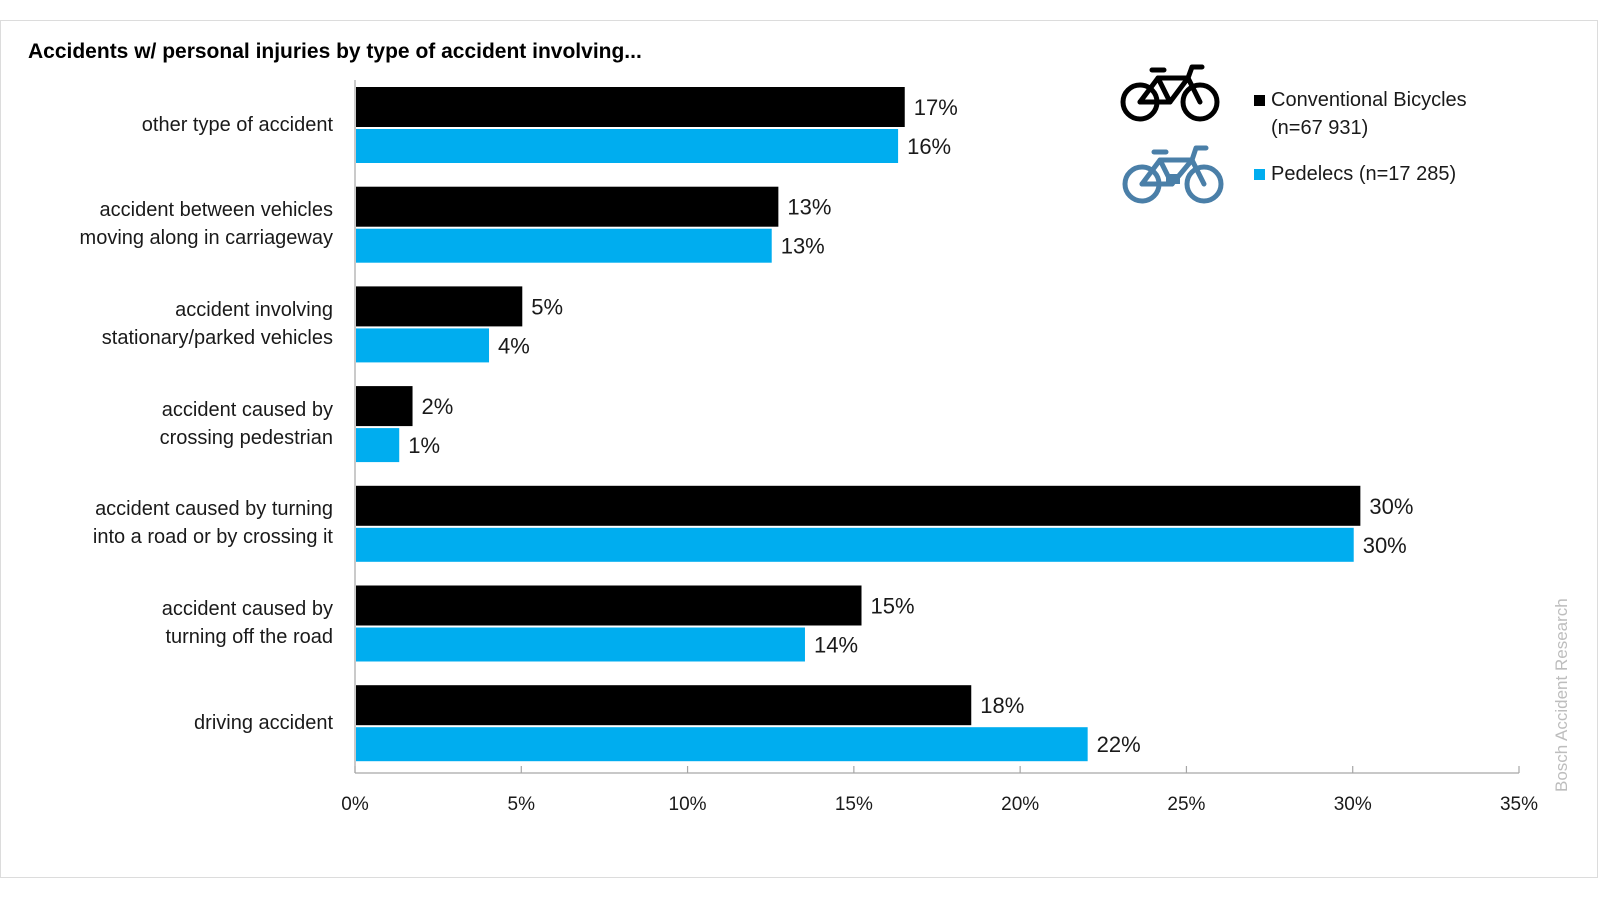 The height and width of the screenshot is (900, 1600). I want to click on legend-swatch-pedelec, so click(1259, 174).